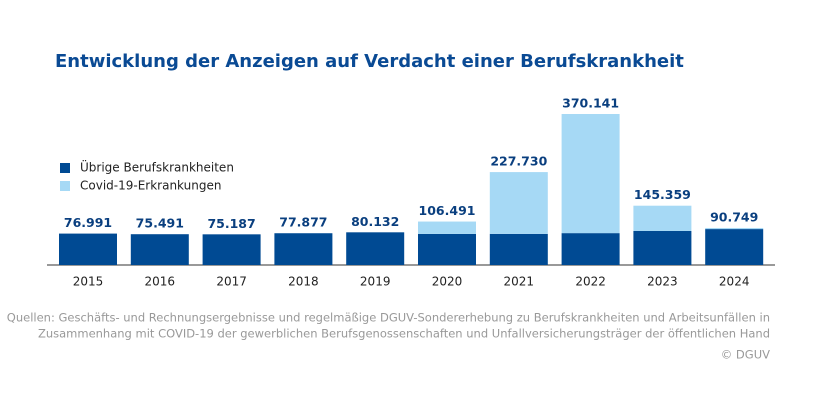 The height and width of the screenshot is (411, 820). I want to click on x-tick-label: 2020, so click(447, 282).